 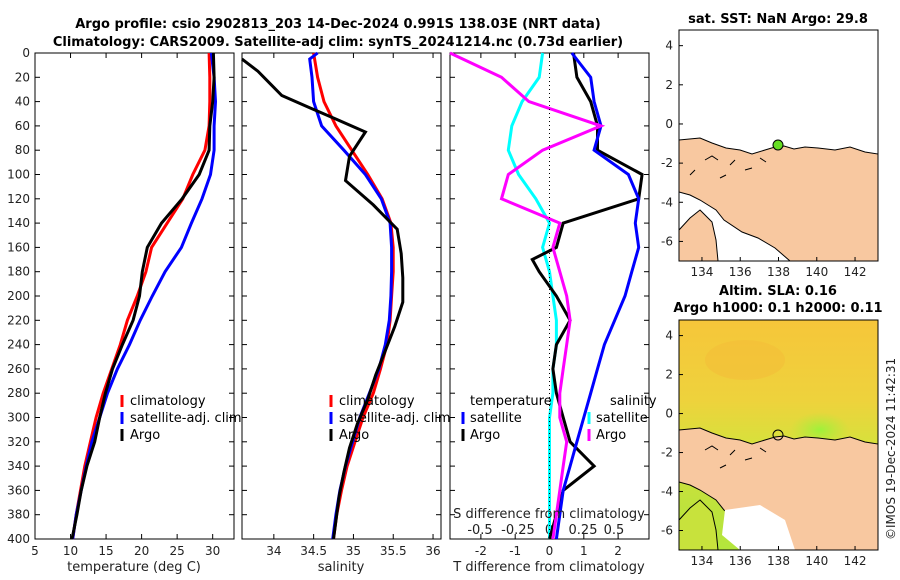 What do you see at coordinates (212, 551) in the screenshot?
I see `x-tick-label: 30` at bounding box center [212, 551].